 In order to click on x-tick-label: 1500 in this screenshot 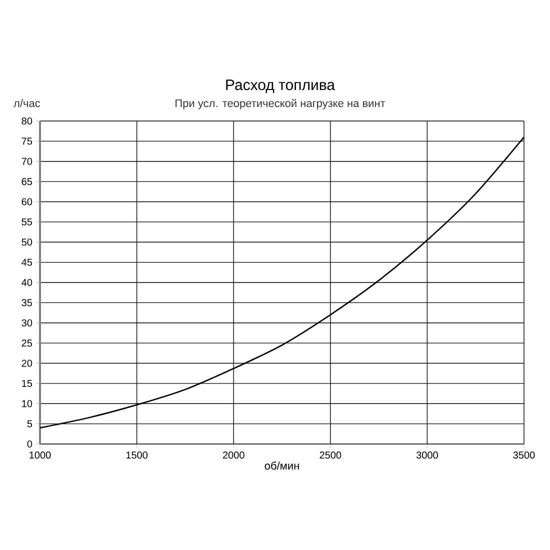, I will do `click(137, 455)`.